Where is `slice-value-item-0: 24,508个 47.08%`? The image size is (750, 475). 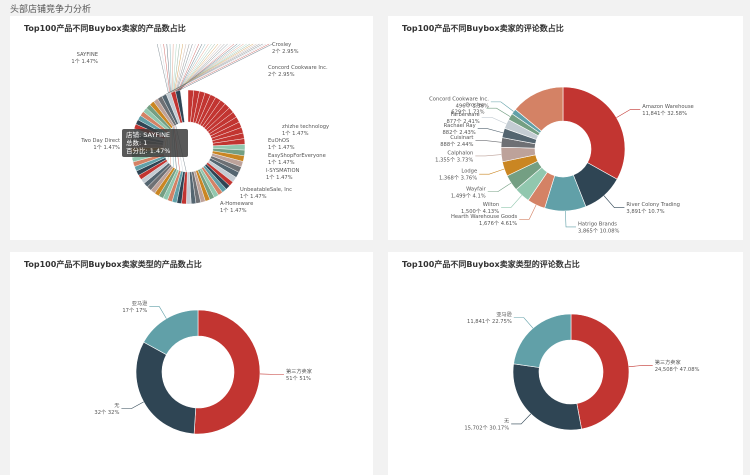 slice-value-item-0: 24,508个 47.08% is located at coordinates (677, 369).